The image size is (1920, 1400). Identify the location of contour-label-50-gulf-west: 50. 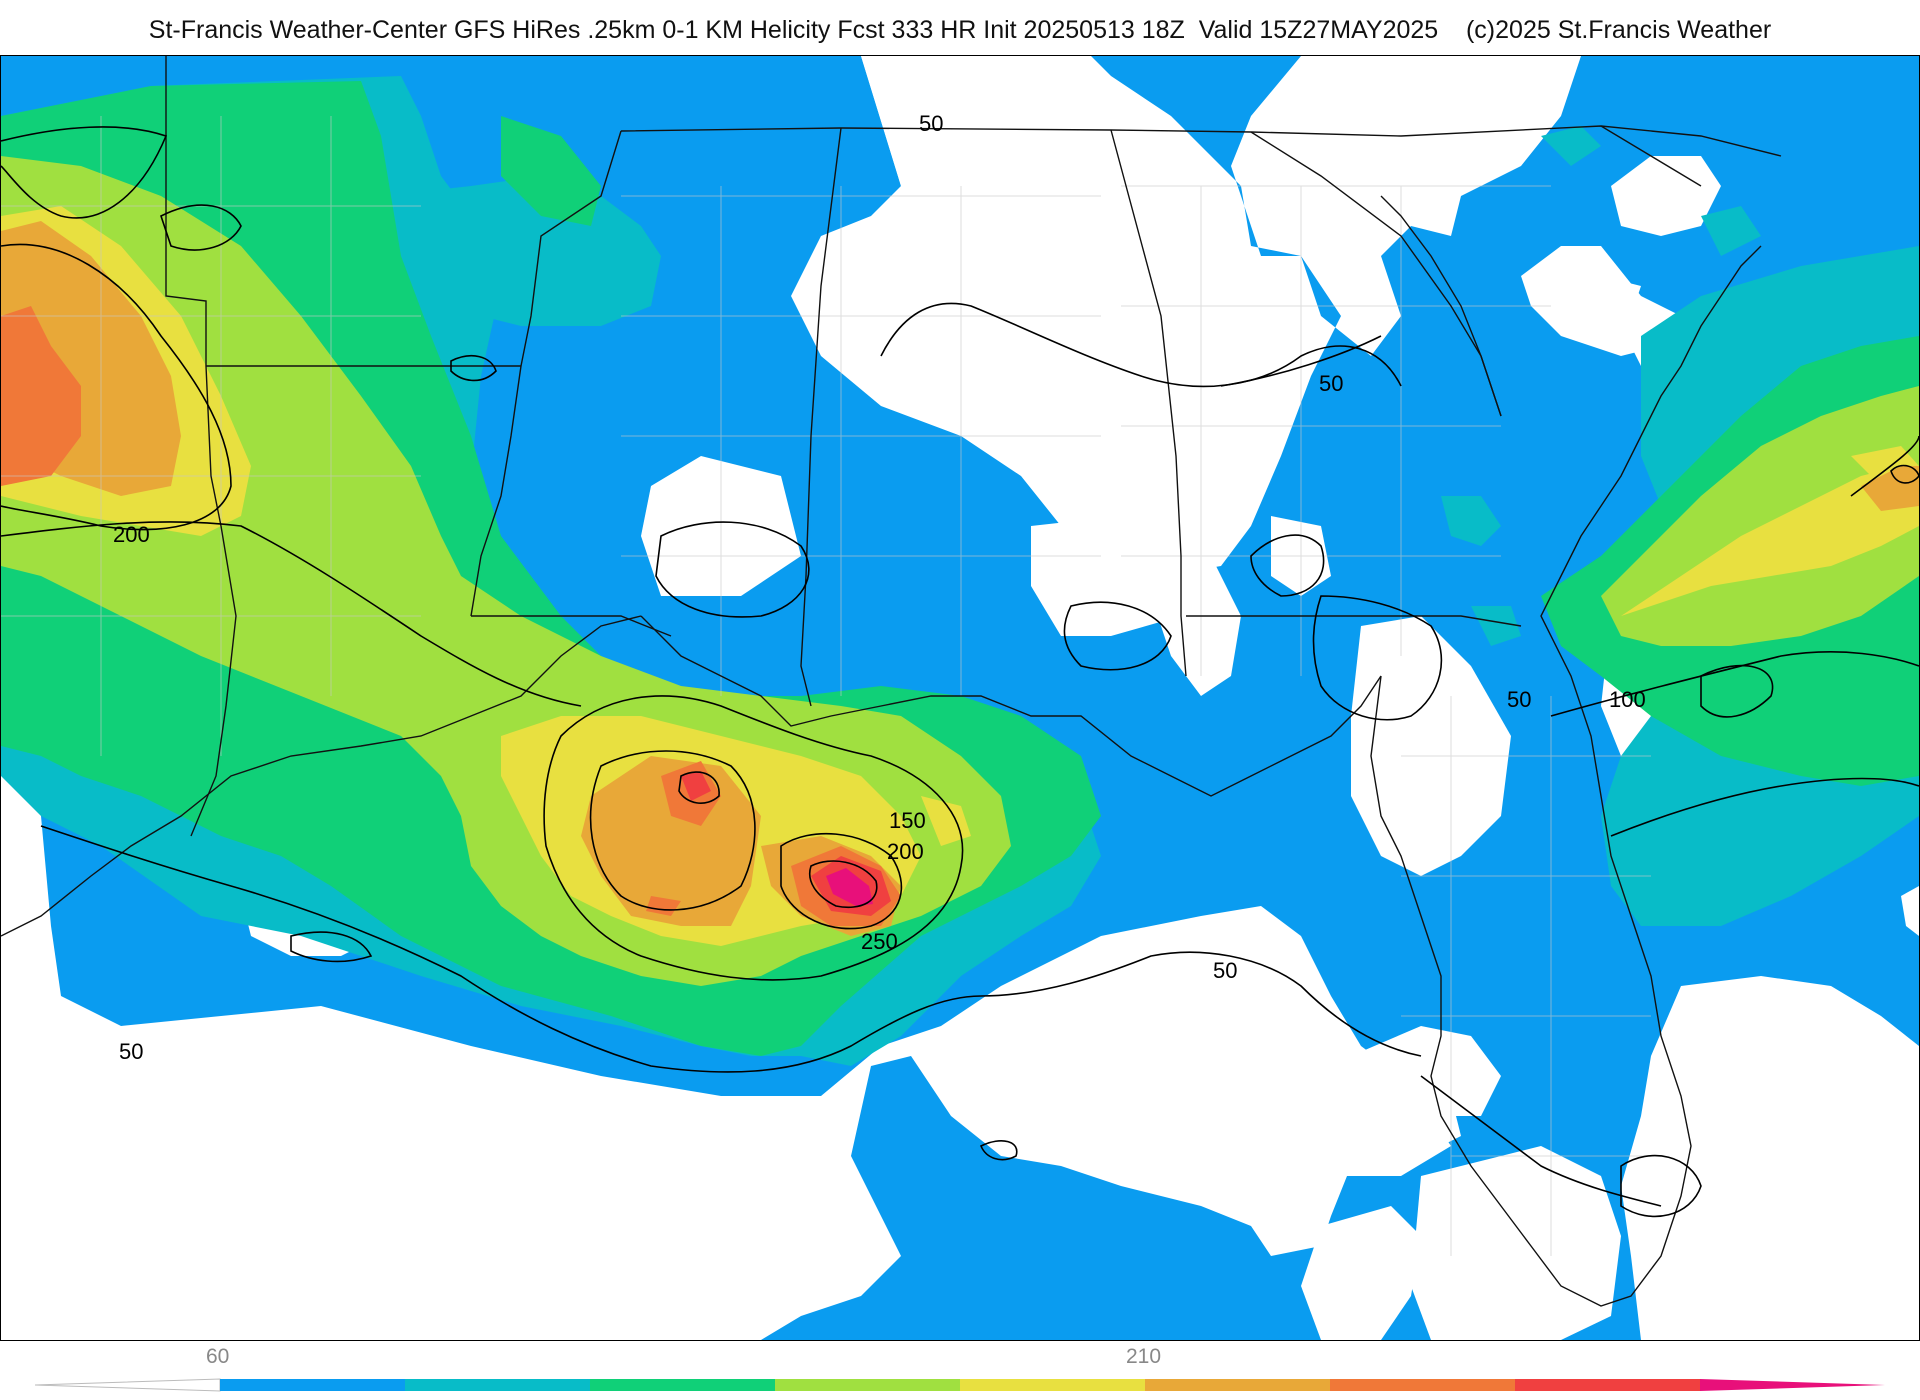
(131, 1051).